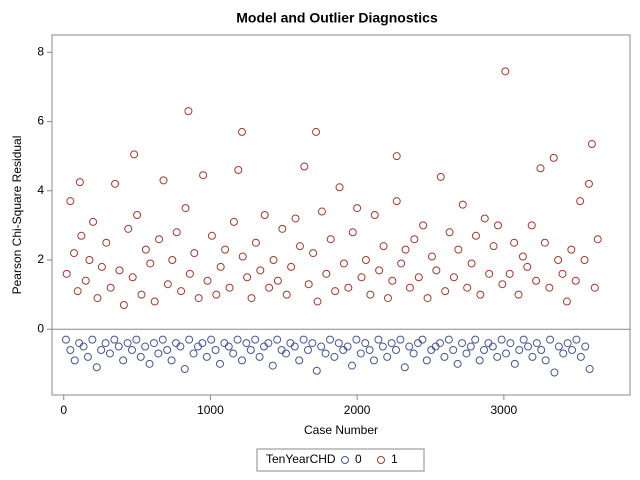 The width and height of the screenshot is (640, 480). I want to click on legend-marker, so click(345, 460).